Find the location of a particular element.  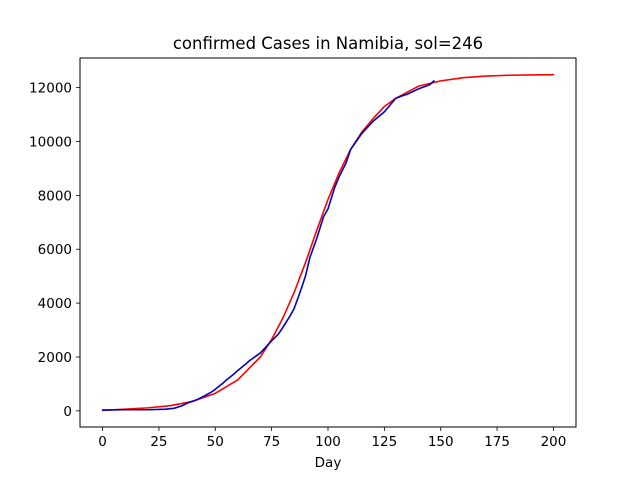

x-tick-label: 0 is located at coordinates (102, 442).